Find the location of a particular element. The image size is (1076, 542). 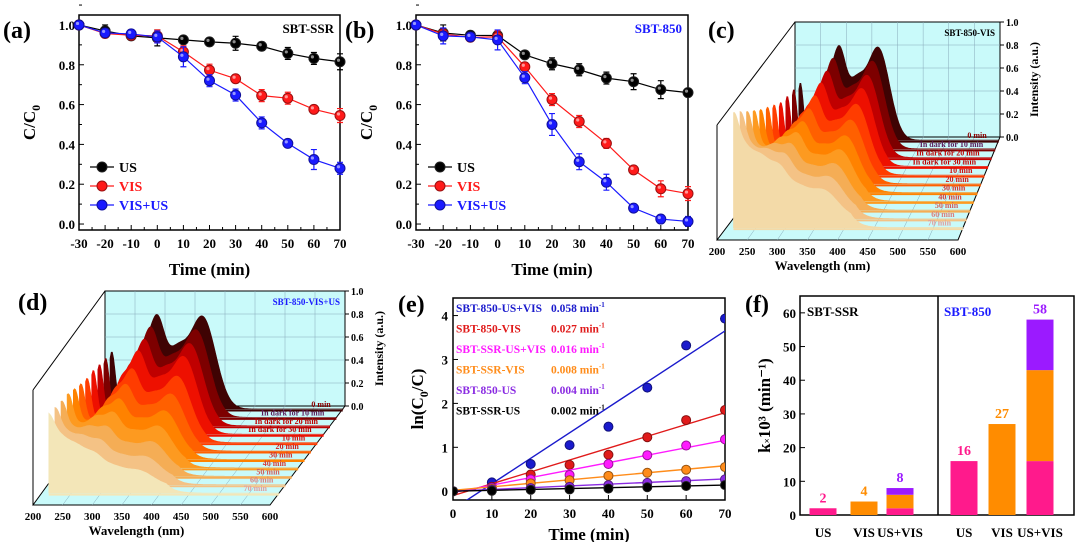

x-tick-label: 200 is located at coordinates (717, 252).